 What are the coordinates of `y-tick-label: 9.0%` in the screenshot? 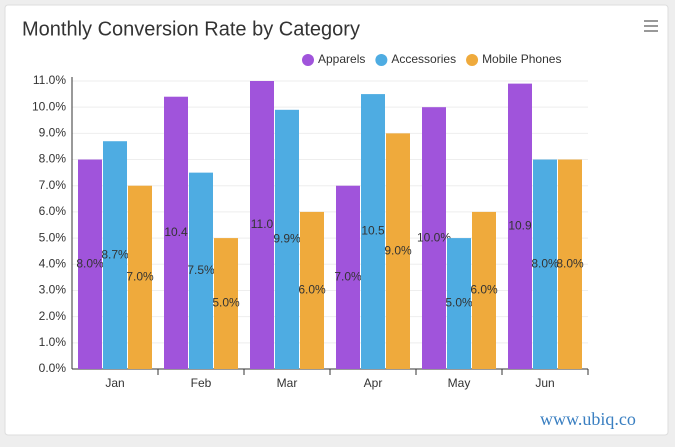 It's located at (53, 133).